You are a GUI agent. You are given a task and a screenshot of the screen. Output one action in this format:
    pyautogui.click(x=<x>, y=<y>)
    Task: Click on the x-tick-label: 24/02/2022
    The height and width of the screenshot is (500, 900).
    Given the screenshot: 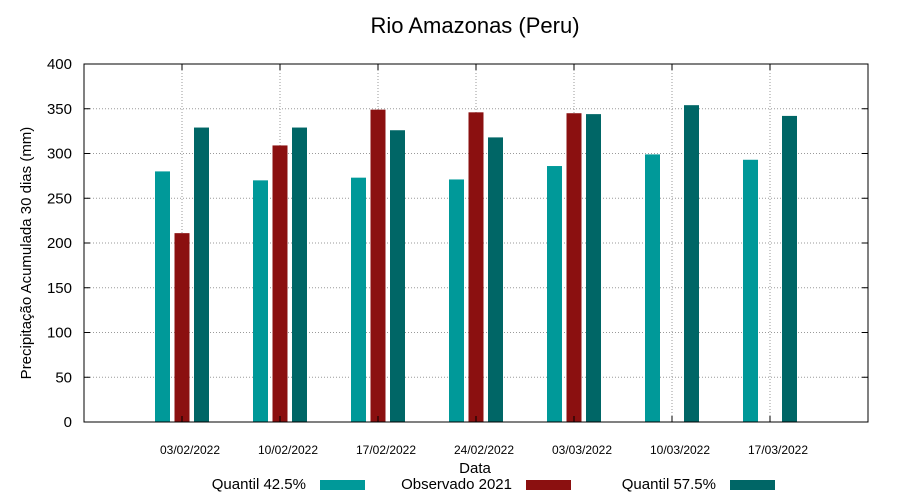 What is the action you would take?
    pyautogui.click(x=484, y=450)
    